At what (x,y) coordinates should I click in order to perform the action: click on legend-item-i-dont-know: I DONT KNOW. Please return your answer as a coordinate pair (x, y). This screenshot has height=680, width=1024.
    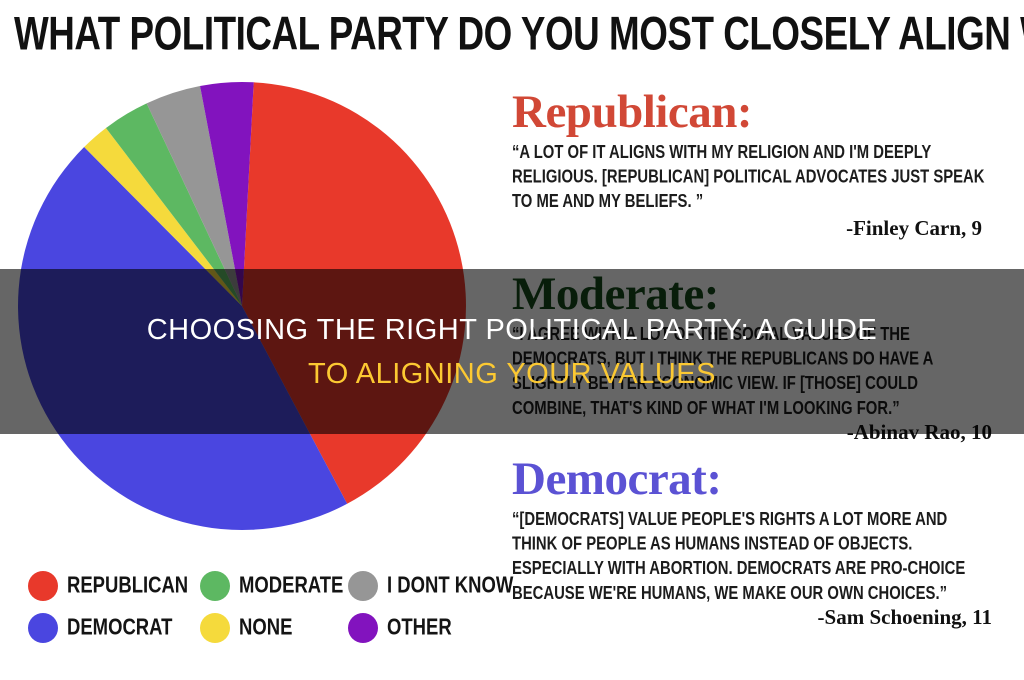
    Looking at the image, I should click on (430, 586).